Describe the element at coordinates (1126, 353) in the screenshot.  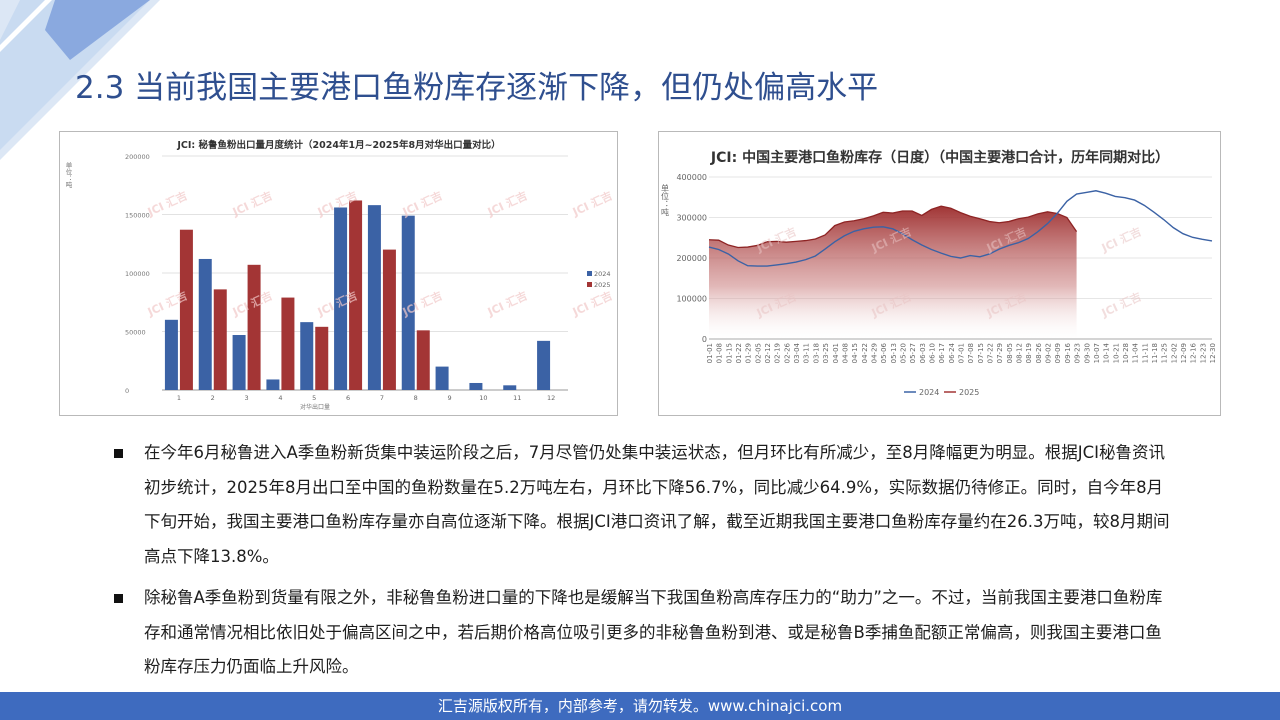
I see `x-tick-label: 10-28` at that location.